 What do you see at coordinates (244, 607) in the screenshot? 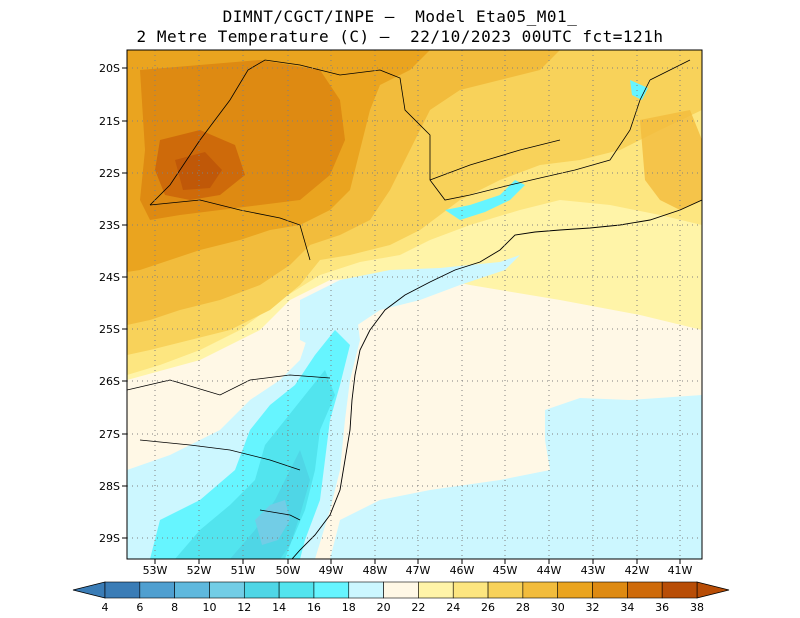
I see `colorbar-tick-label: 12` at bounding box center [244, 607].